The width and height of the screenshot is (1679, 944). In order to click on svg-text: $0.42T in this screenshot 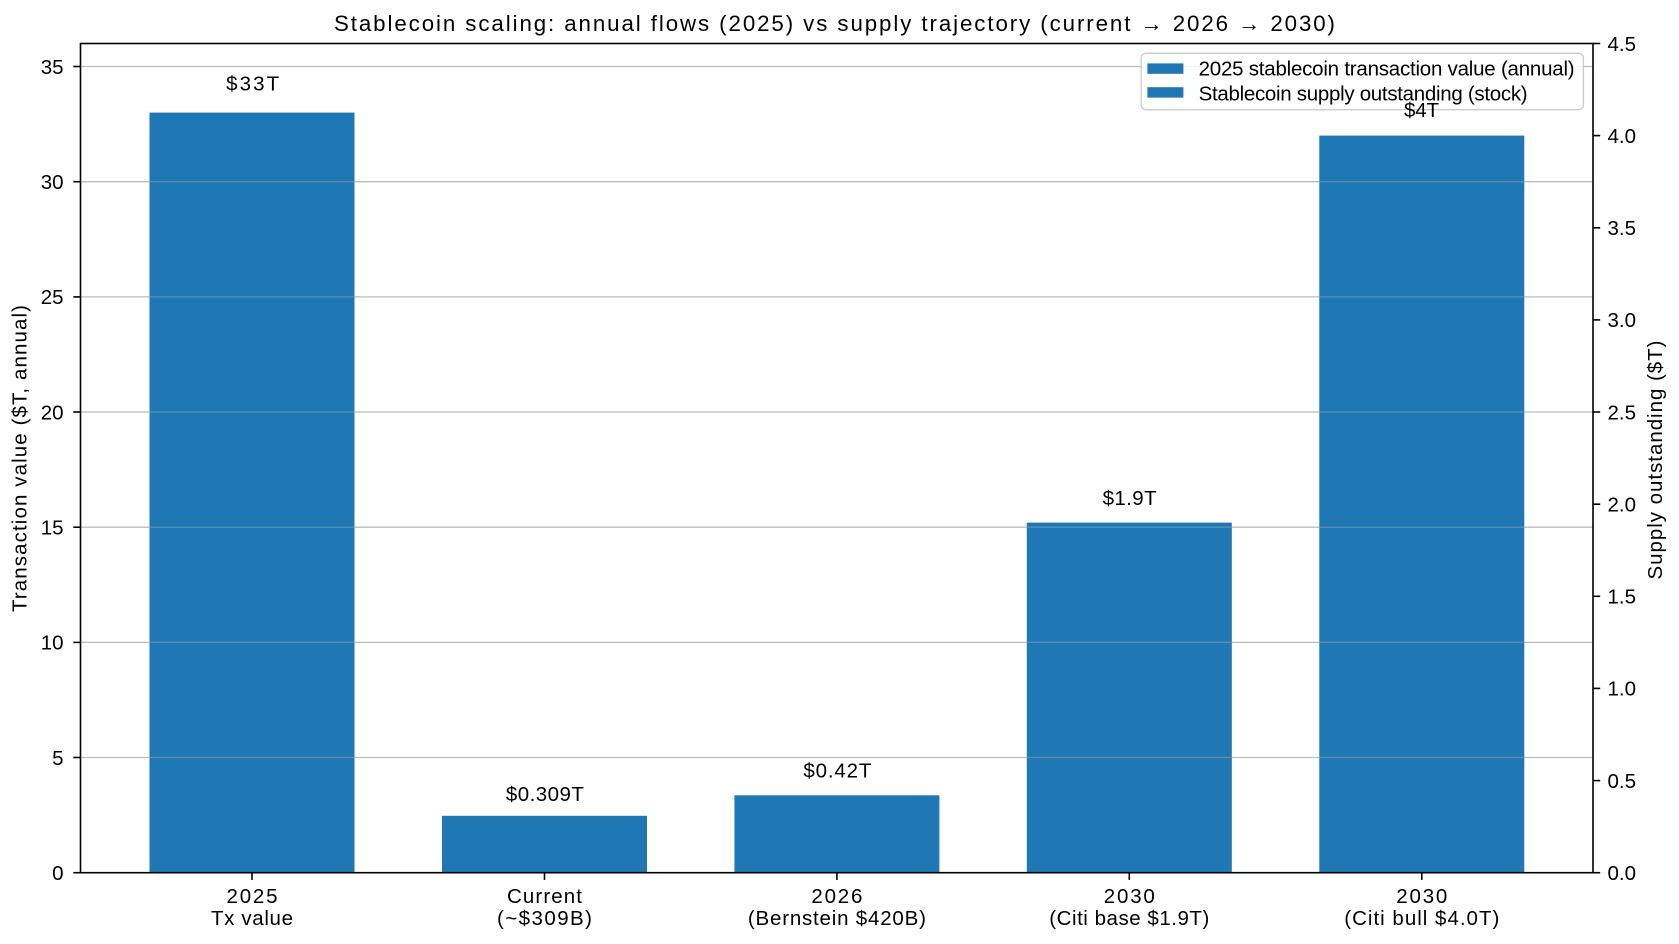, I will do `click(837, 771)`.